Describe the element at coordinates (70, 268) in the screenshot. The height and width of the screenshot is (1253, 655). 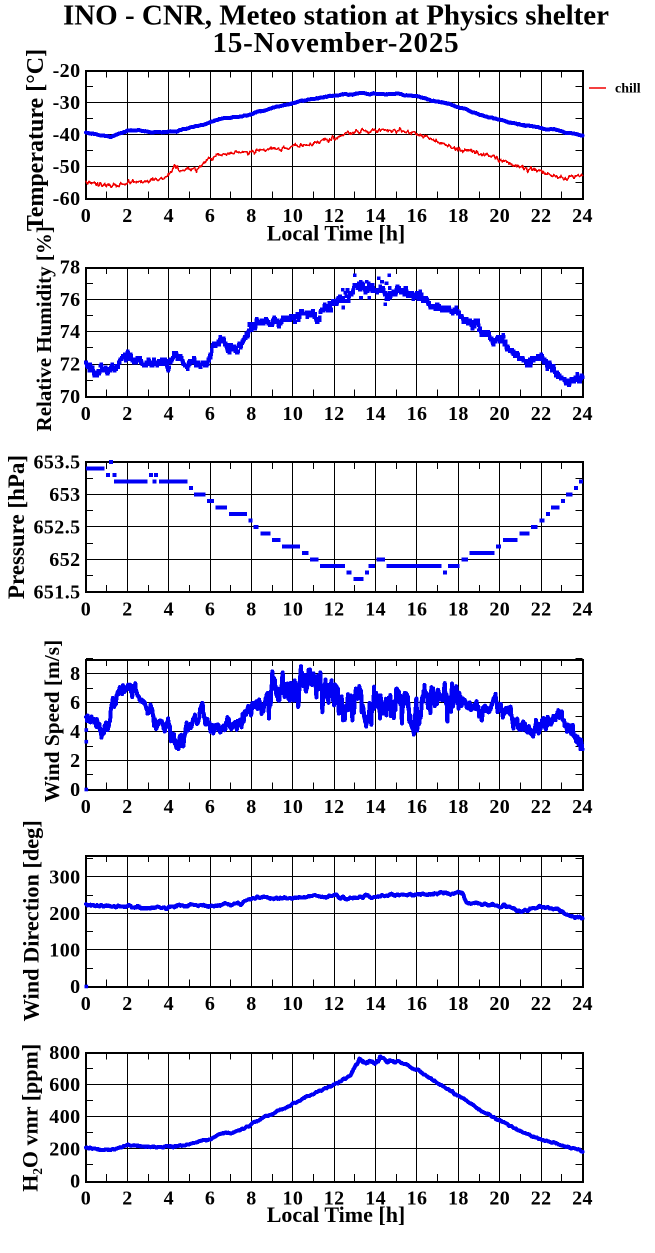
I see `svg-text: 78` at that location.